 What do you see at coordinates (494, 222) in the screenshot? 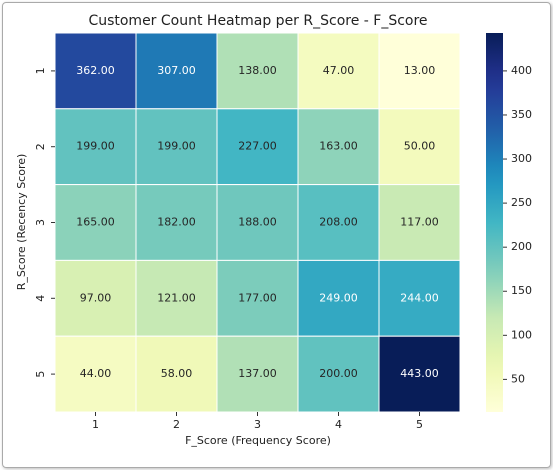
I see `colorbar` at bounding box center [494, 222].